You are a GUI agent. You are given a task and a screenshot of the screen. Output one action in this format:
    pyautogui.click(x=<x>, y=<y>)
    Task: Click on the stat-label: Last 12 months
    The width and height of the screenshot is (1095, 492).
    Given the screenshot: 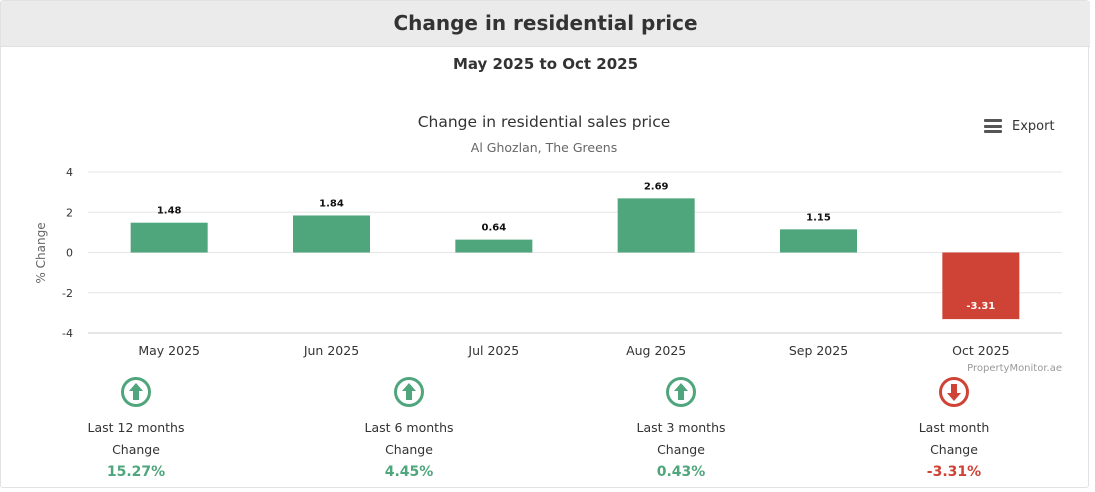 What is the action you would take?
    pyautogui.click(x=136, y=427)
    